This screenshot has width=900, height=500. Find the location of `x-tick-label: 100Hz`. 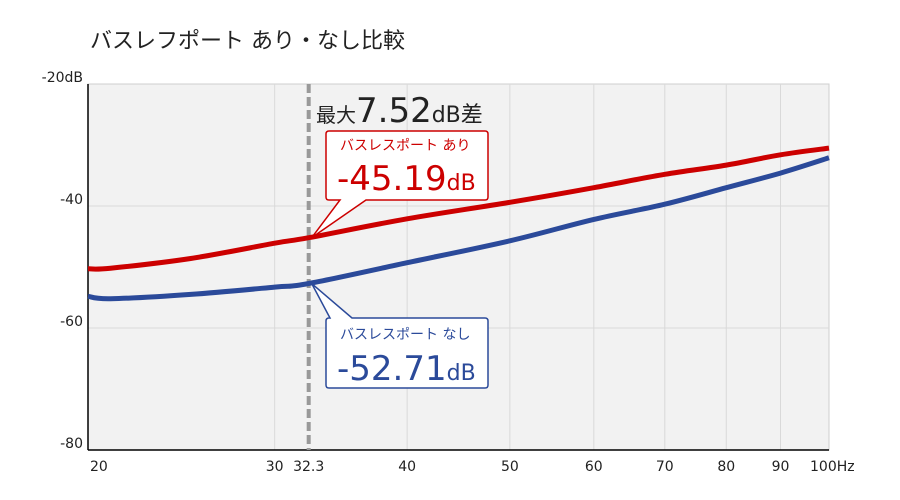

x-tick-label: 100Hz is located at coordinates (832, 467).